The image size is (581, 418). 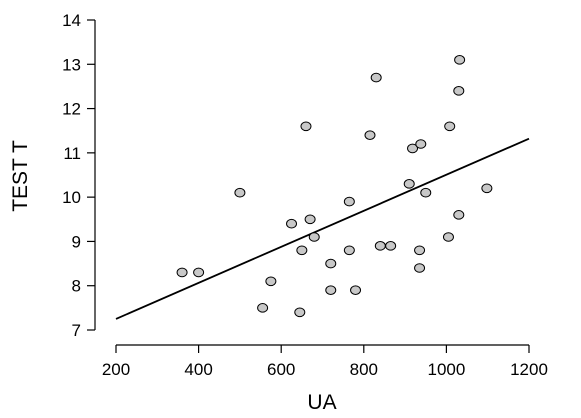 I want to click on y-axis: 7 8 9 10 11 12 13 14, so click(x=79, y=175).